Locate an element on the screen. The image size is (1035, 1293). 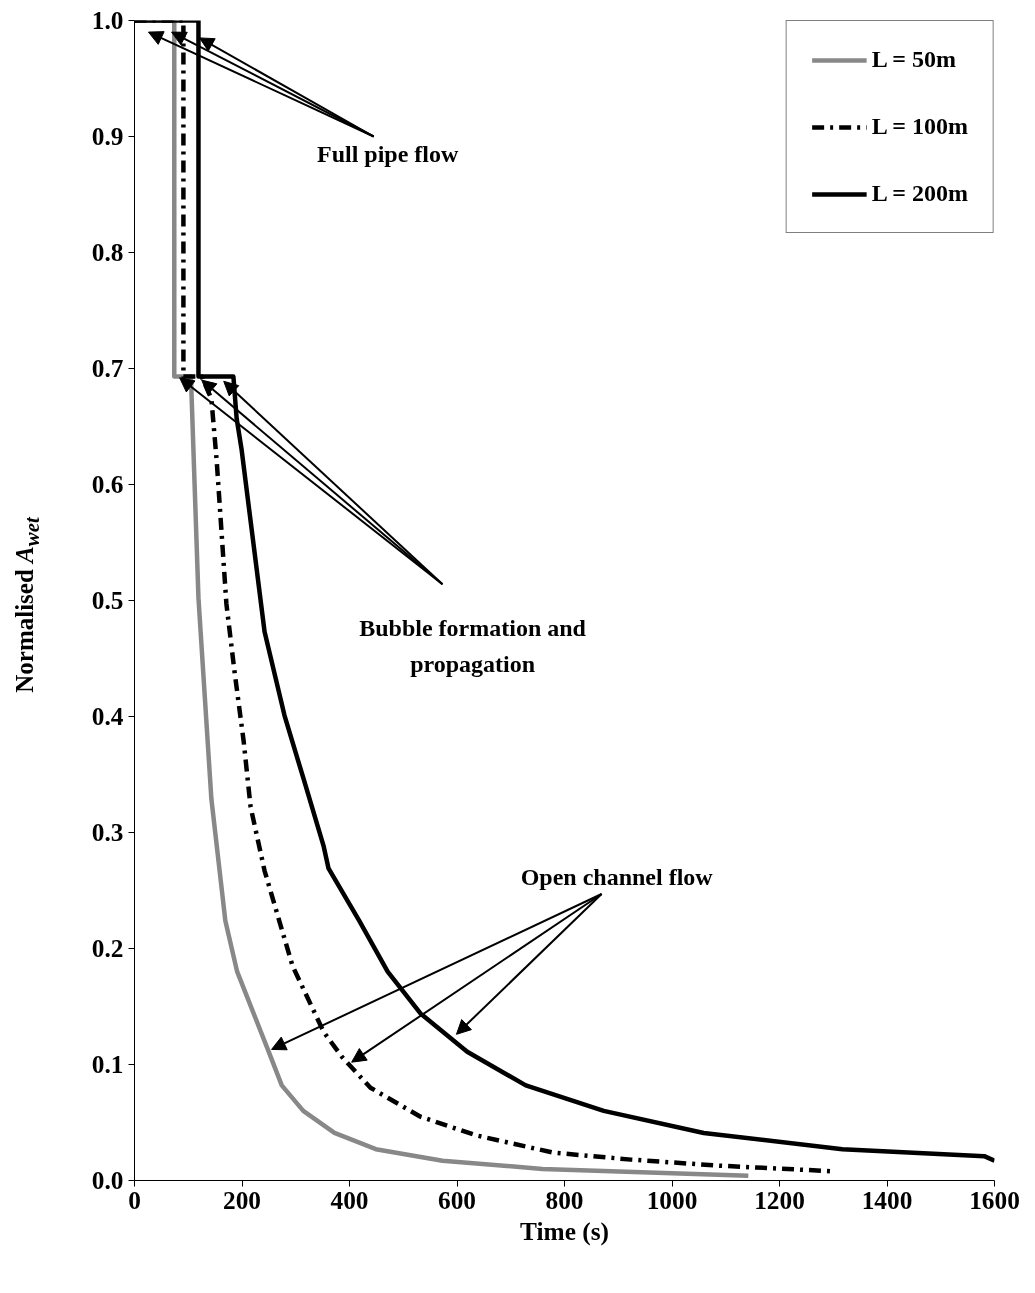
annotation: Open channel flow is located at coordinates (617, 876).